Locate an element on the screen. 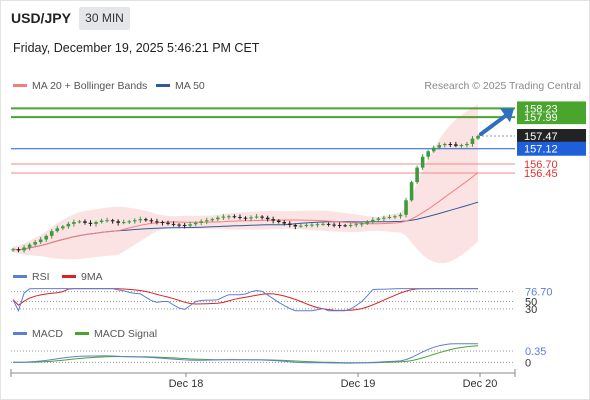 Image resolution: width=590 pixels, height=400 pixels. legend-ma20: MA 20 + Bollinger Bands is located at coordinates (80, 86).